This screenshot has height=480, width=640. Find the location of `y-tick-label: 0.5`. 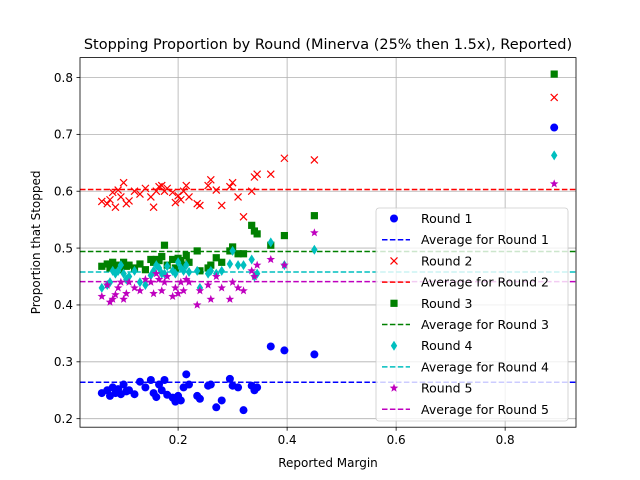

y-tick-label: 0.5 is located at coordinates (63, 248).